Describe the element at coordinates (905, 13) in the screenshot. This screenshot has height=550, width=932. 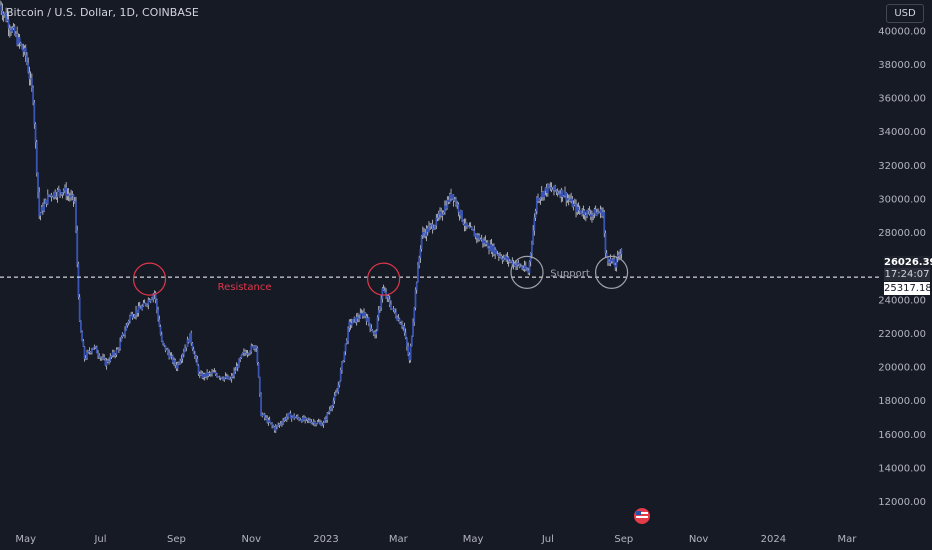
I see `currency-button: USD` at that location.